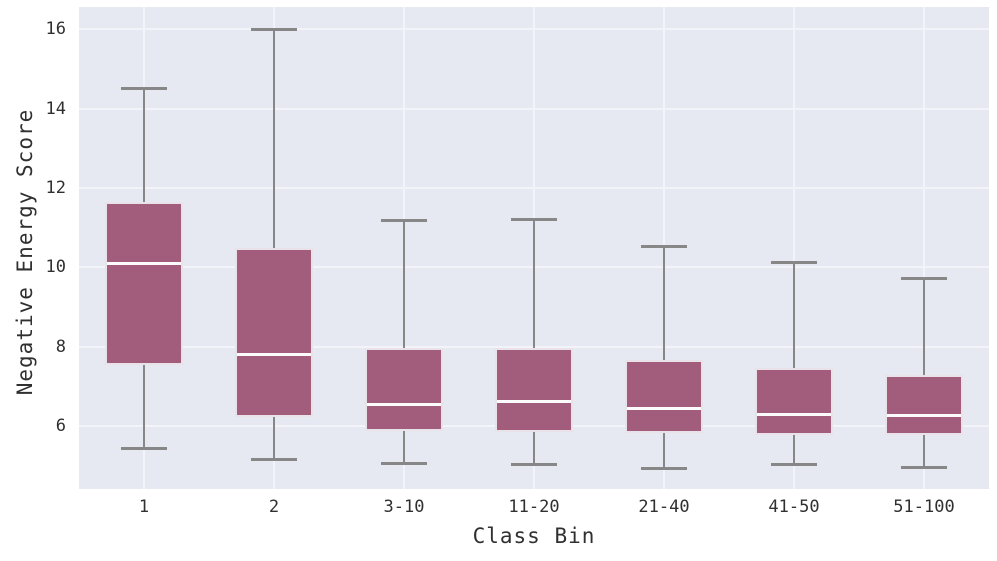  I want to click on y-axis-title: Negative Energy Score, so click(25, 252).